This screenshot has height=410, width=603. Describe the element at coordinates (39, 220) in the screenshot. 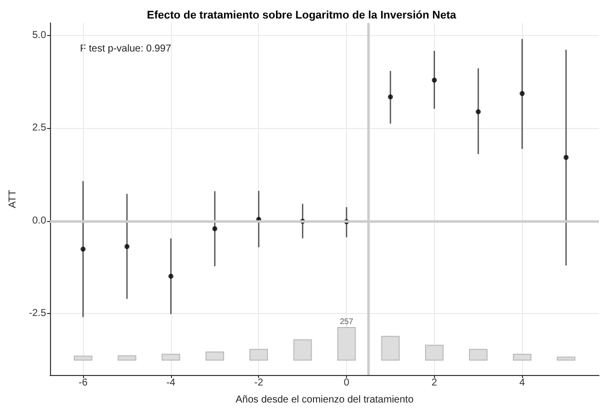

I see `y-tick-label: 0.0` at that location.